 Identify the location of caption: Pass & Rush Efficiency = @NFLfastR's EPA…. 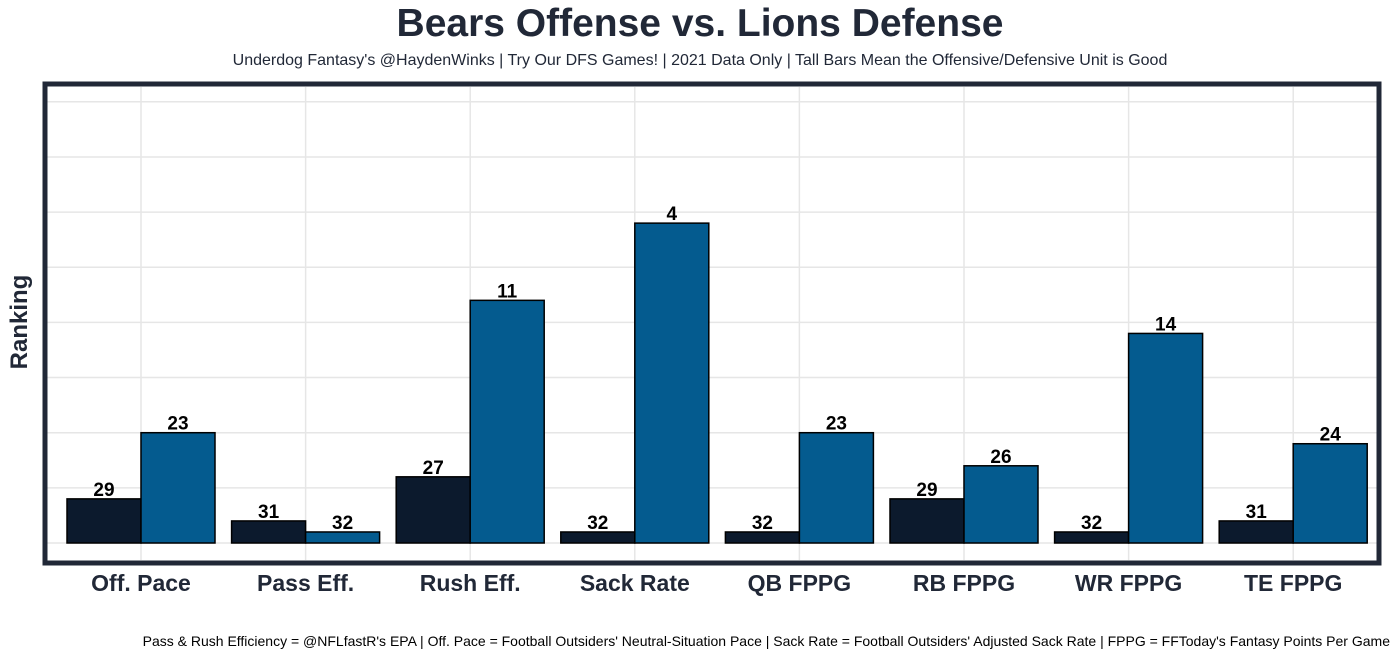
(766, 641).